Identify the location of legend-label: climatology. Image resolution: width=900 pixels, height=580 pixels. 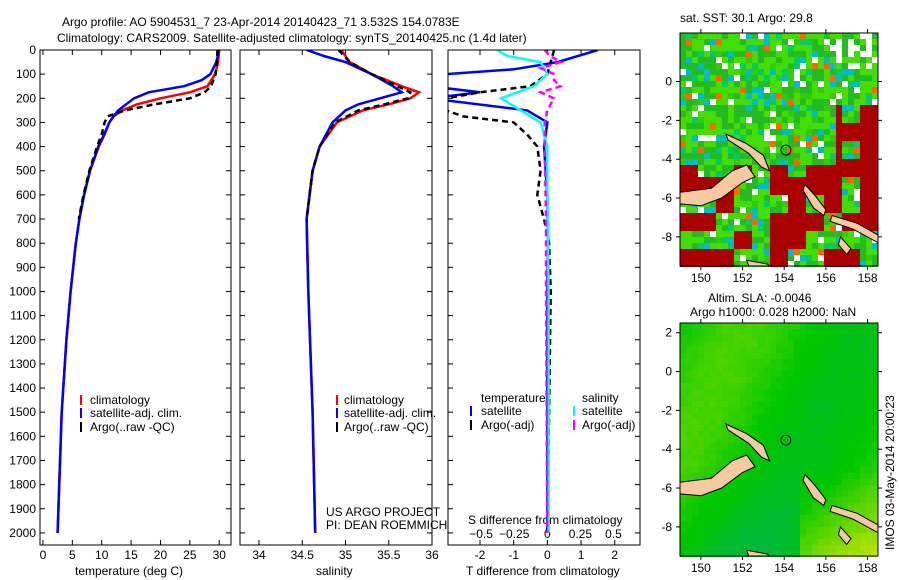
(120, 400).